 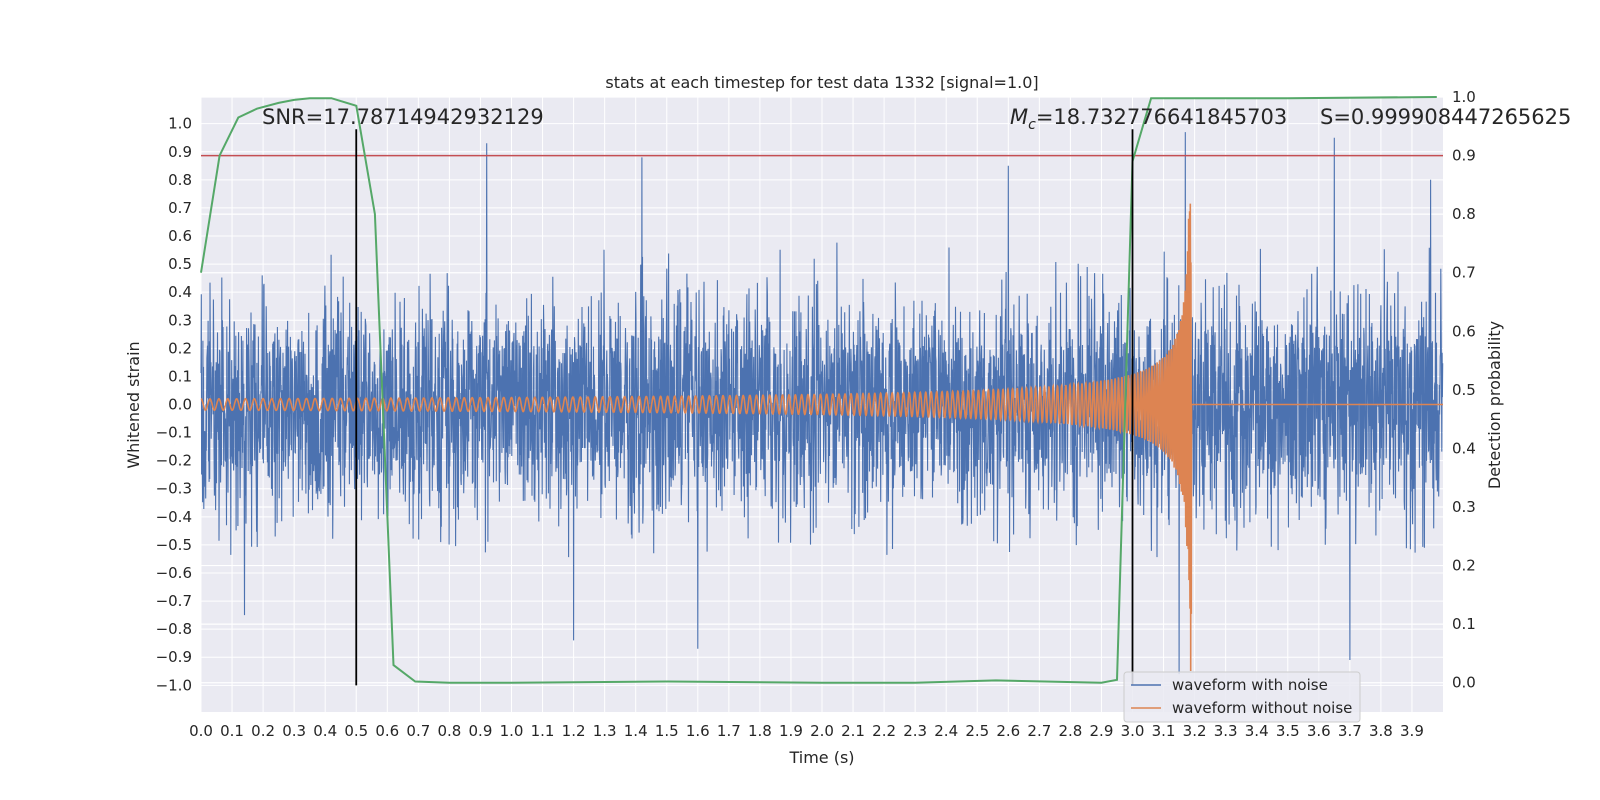 I want to click on x-tick-label: 3.8, so click(x=1381, y=731).